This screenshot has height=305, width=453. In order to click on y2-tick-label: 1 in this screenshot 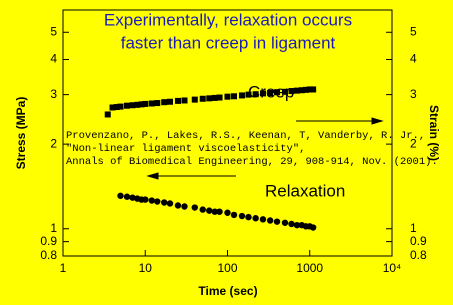, I will do `click(413, 228)`.